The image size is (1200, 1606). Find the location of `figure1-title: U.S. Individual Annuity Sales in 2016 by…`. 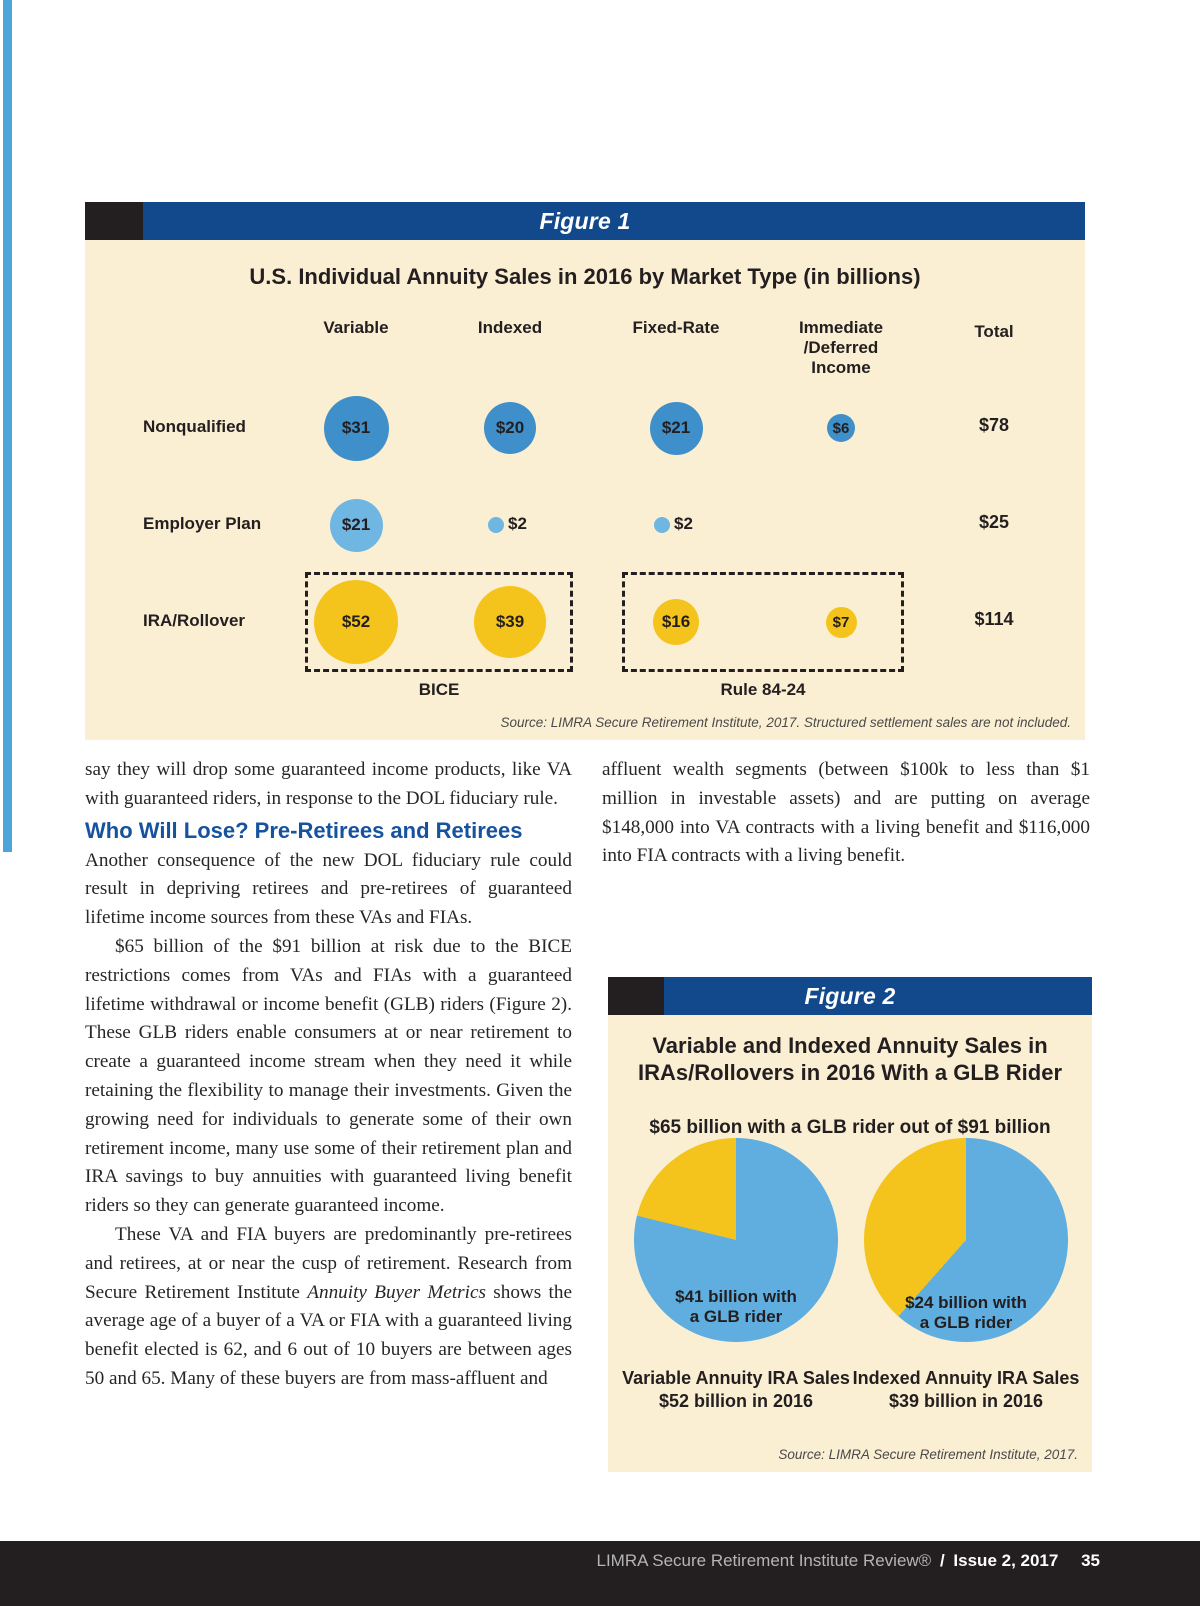

figure1-title: U.S. Individual Annuity Sales in 2016 by… is located at coordinates (585, 276).